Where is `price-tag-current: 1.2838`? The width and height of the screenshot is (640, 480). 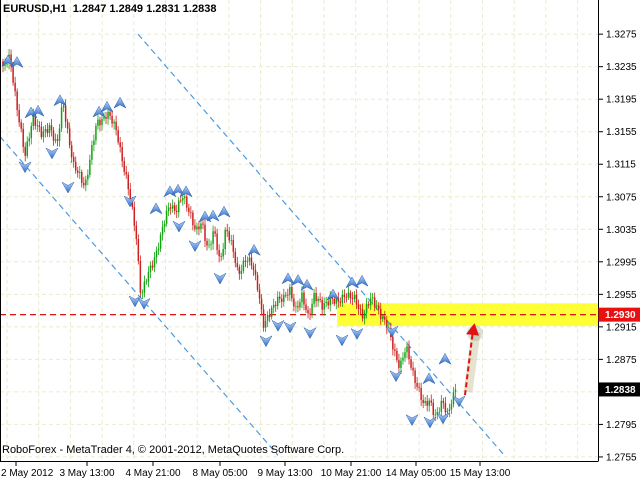
price-tag-current: 1.2838 is located at coordinates (619, 389).